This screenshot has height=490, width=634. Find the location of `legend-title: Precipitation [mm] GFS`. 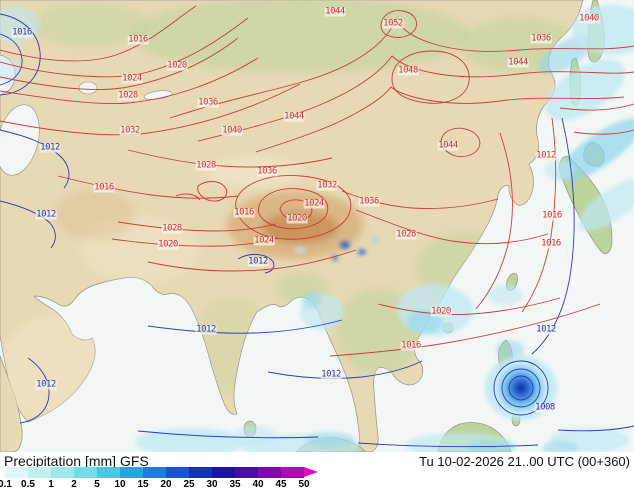

legend-title: Precipitation [mm] GFS is located at coordinates (76, 461).